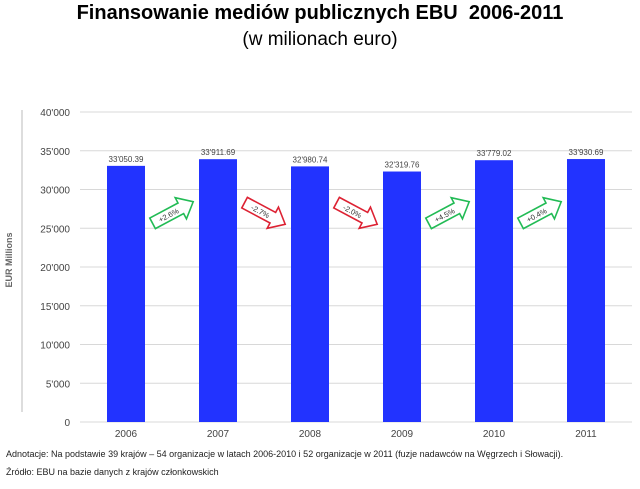 The image size is (640, 489). What do you see at coordinates (55, 229) in the screenshot?
I see `y-tick-label: 25'000` at bounding box center [55, 229].